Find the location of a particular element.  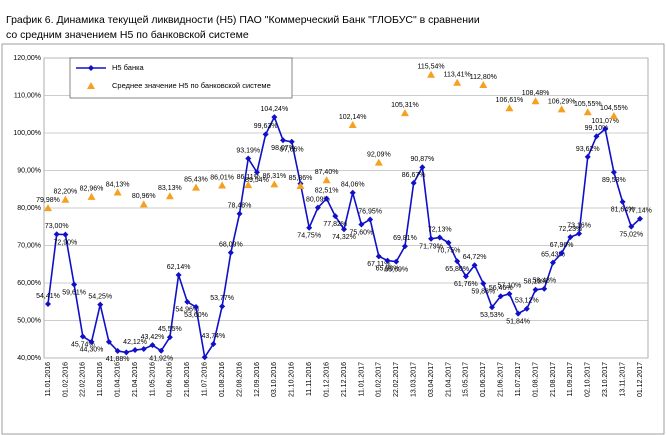

data-label: 106,61% is located at coordinates (510, 100).